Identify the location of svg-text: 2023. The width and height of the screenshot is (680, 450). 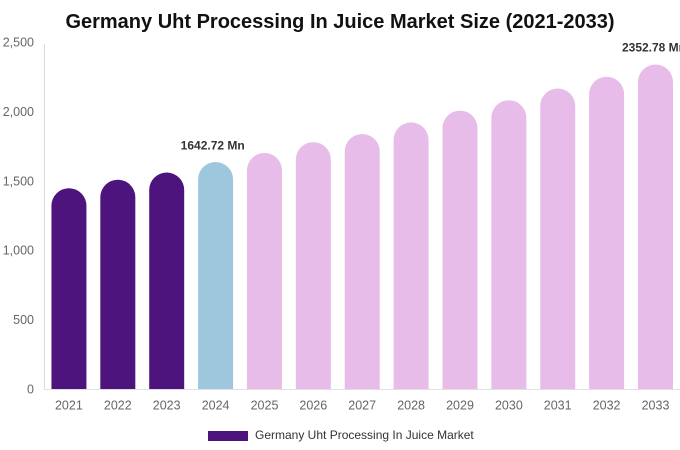
(167, 406).